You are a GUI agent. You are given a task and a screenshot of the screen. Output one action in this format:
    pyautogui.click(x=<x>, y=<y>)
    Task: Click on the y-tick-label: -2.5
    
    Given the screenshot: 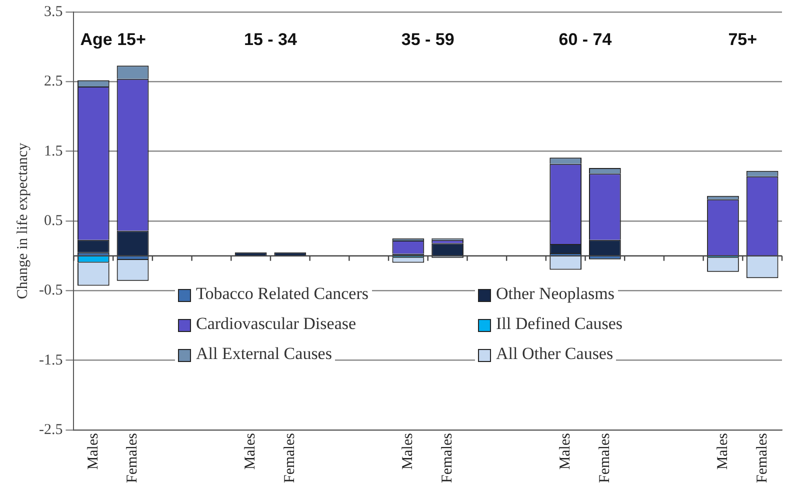 What is the action you would take?
    pyautogui.click(x=50, y=430)
    